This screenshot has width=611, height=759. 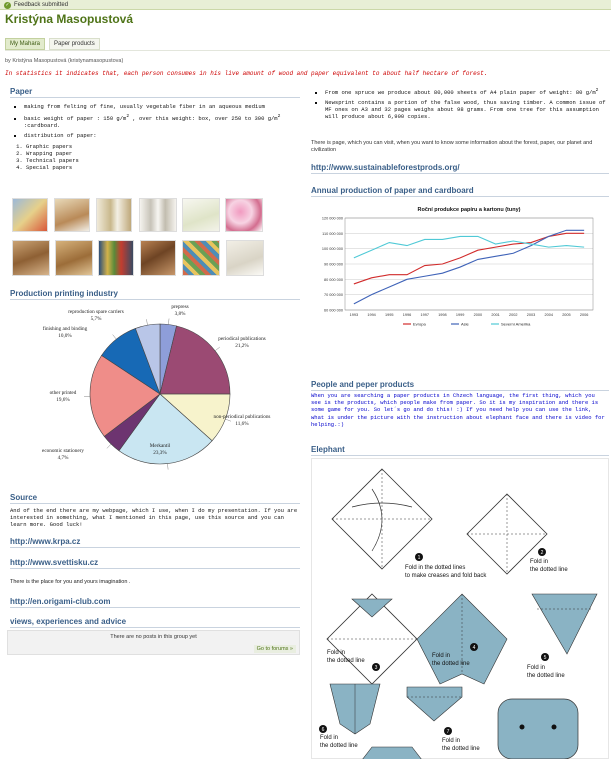 I want to click on step-number: 3, so click(x=376, y=668).